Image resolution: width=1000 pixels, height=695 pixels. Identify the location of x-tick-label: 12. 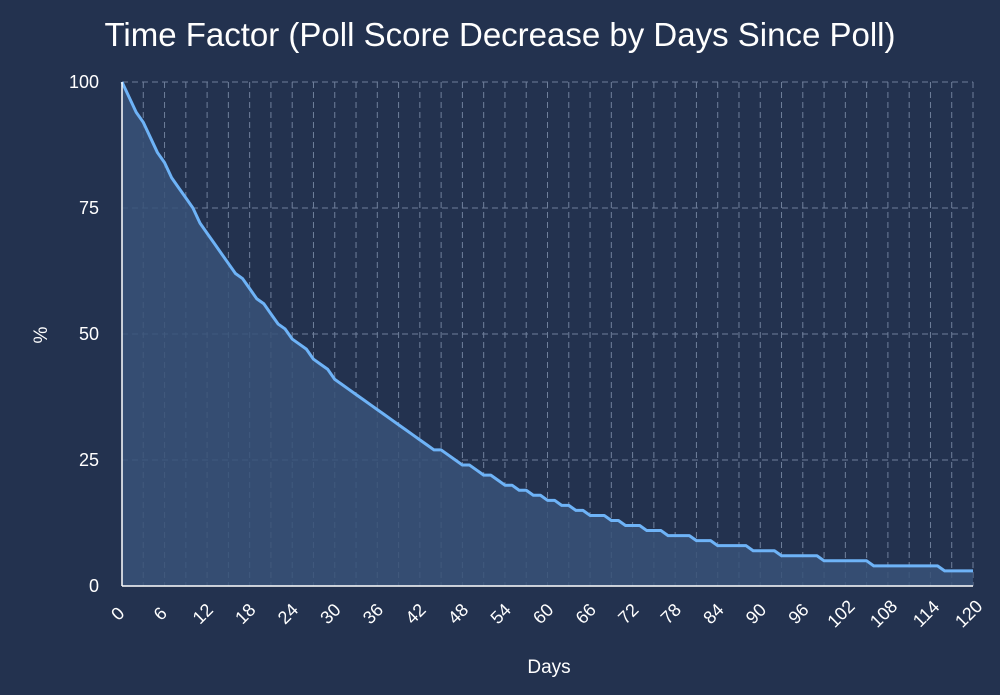
(203, 614).